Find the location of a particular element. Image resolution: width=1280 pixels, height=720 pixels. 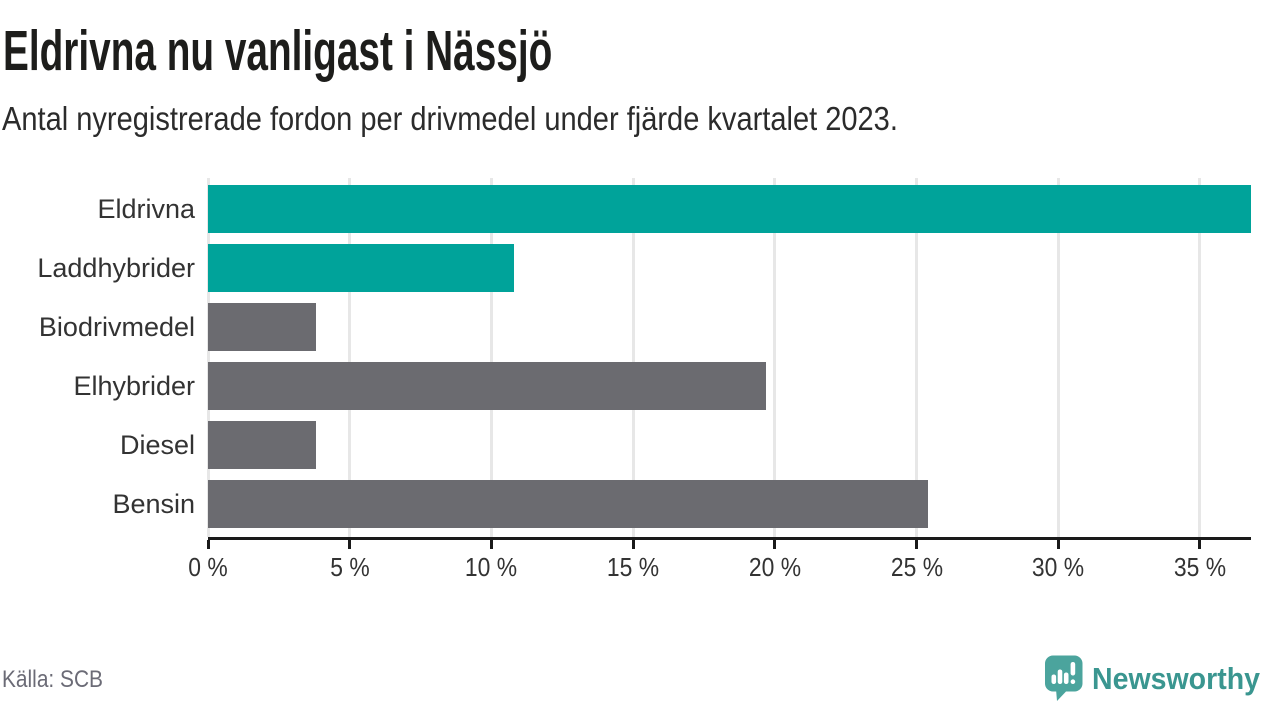

newsworthy-wordmark: Newsworthy is located at coordinates (1176, 678).